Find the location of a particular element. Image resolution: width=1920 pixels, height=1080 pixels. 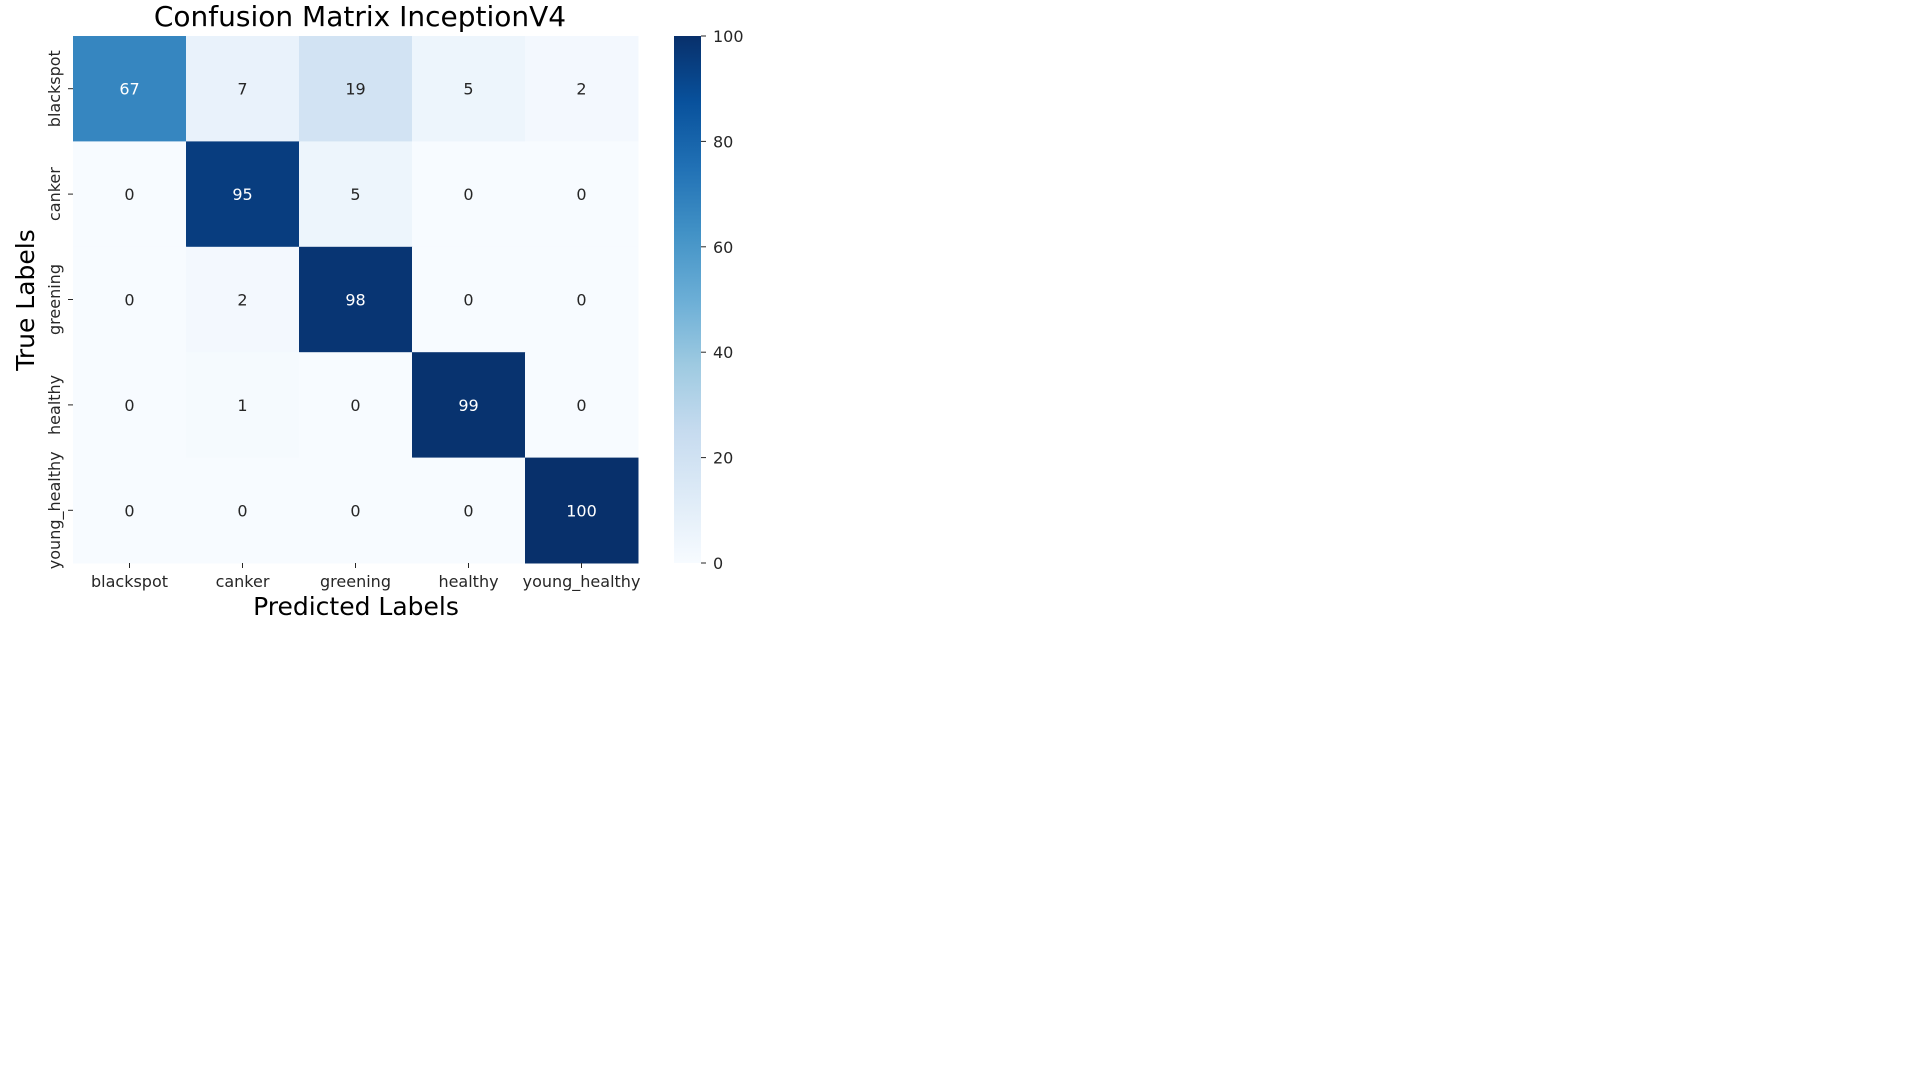

colorbar-tick-label: 80 is located at coordinates (723, 141).